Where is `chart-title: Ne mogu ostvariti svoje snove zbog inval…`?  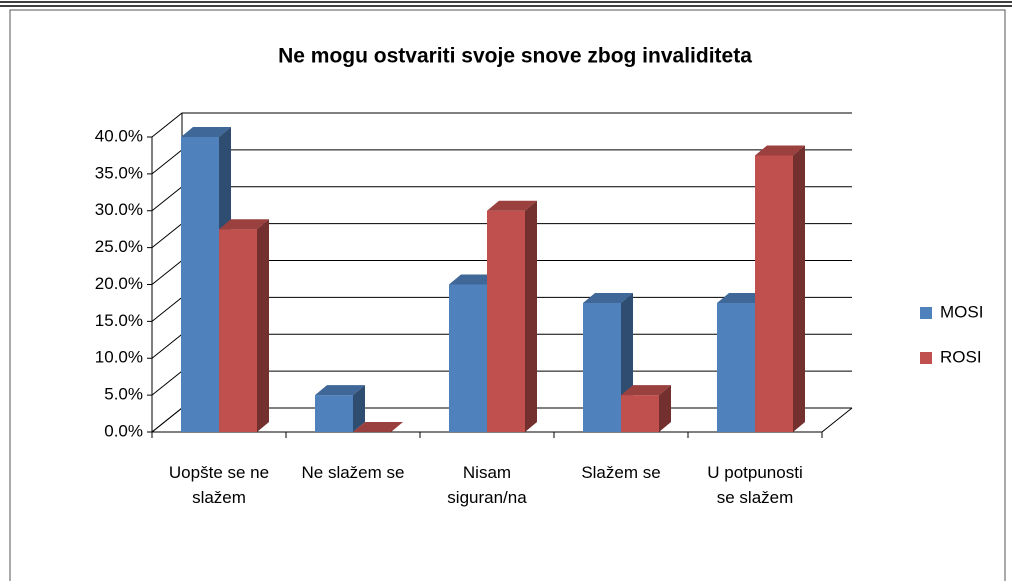
chart-title: Ne mogu ostvariti svoje snove zbog inval… is located at coordinates (515, 56).